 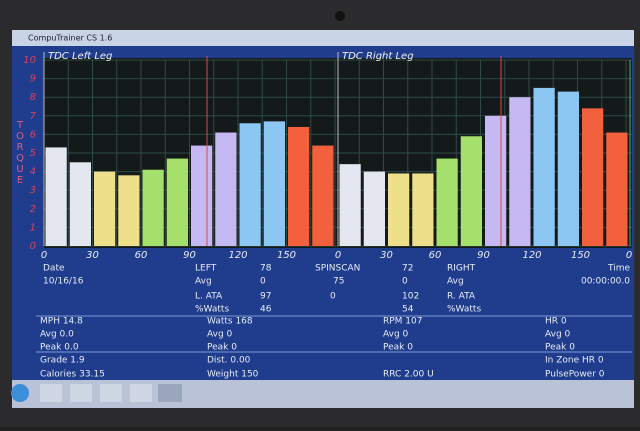 What do you see at coordinates (54, 269) in the screenshot?
I see `stat-text: Date` at bounding box center [54, 269].